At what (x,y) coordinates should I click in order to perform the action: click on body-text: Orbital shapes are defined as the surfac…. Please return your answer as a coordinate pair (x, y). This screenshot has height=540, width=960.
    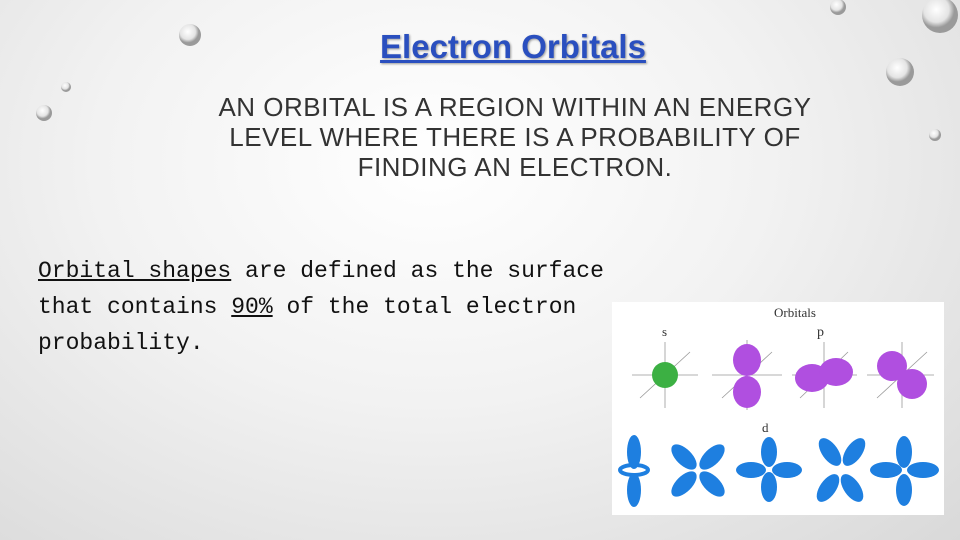
    Looking at the image, I should click on (338, 307).